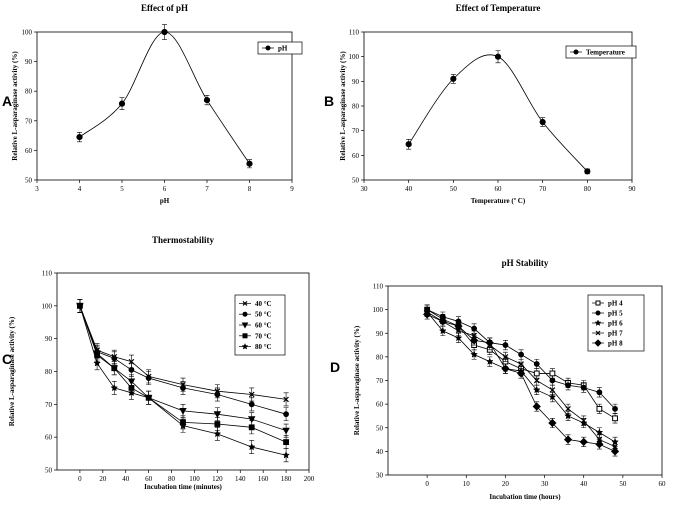 The image size is (677, 508). I want to click on chart-a-y-tick-label: 50, so click(29, 181).